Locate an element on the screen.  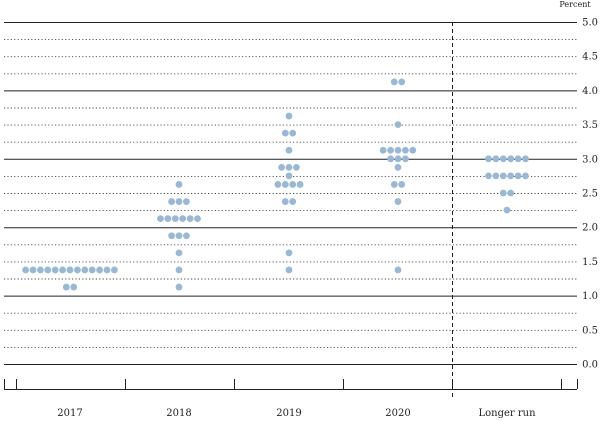
x-category-label: 2017 is located at coordinates (69, 413).